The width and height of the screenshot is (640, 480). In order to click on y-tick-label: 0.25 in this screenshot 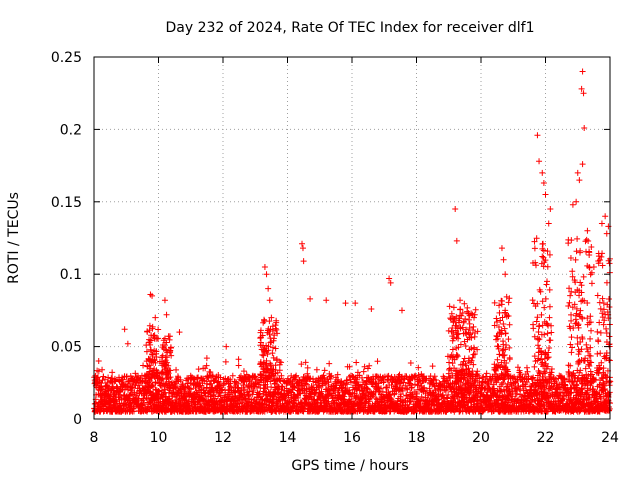, I will do `click(66, 58)`.